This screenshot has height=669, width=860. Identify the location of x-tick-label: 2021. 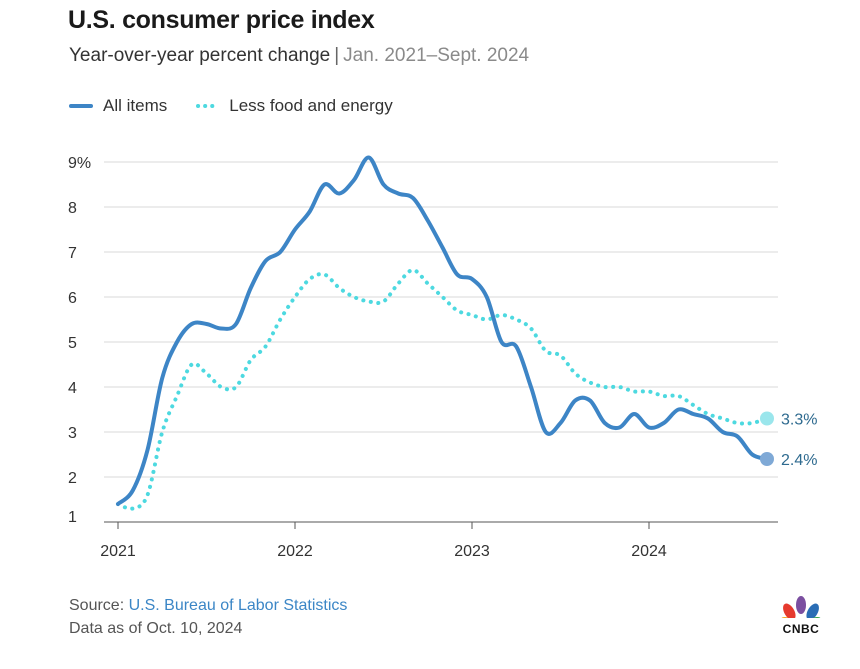
(118, 551).